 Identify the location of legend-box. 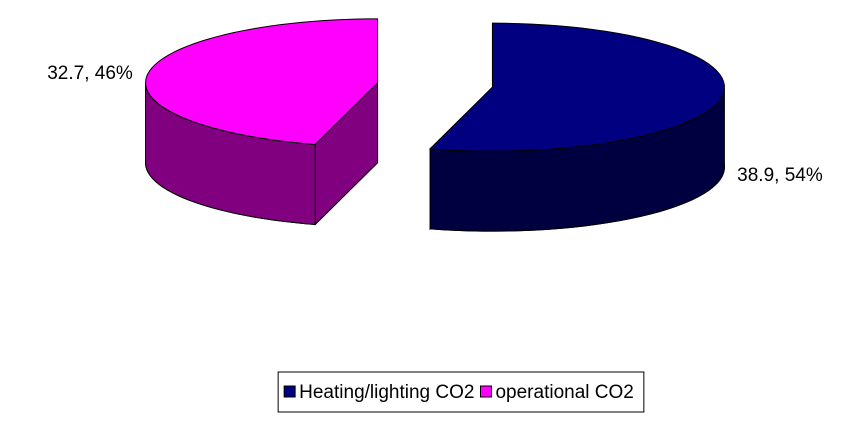
(461, 392).